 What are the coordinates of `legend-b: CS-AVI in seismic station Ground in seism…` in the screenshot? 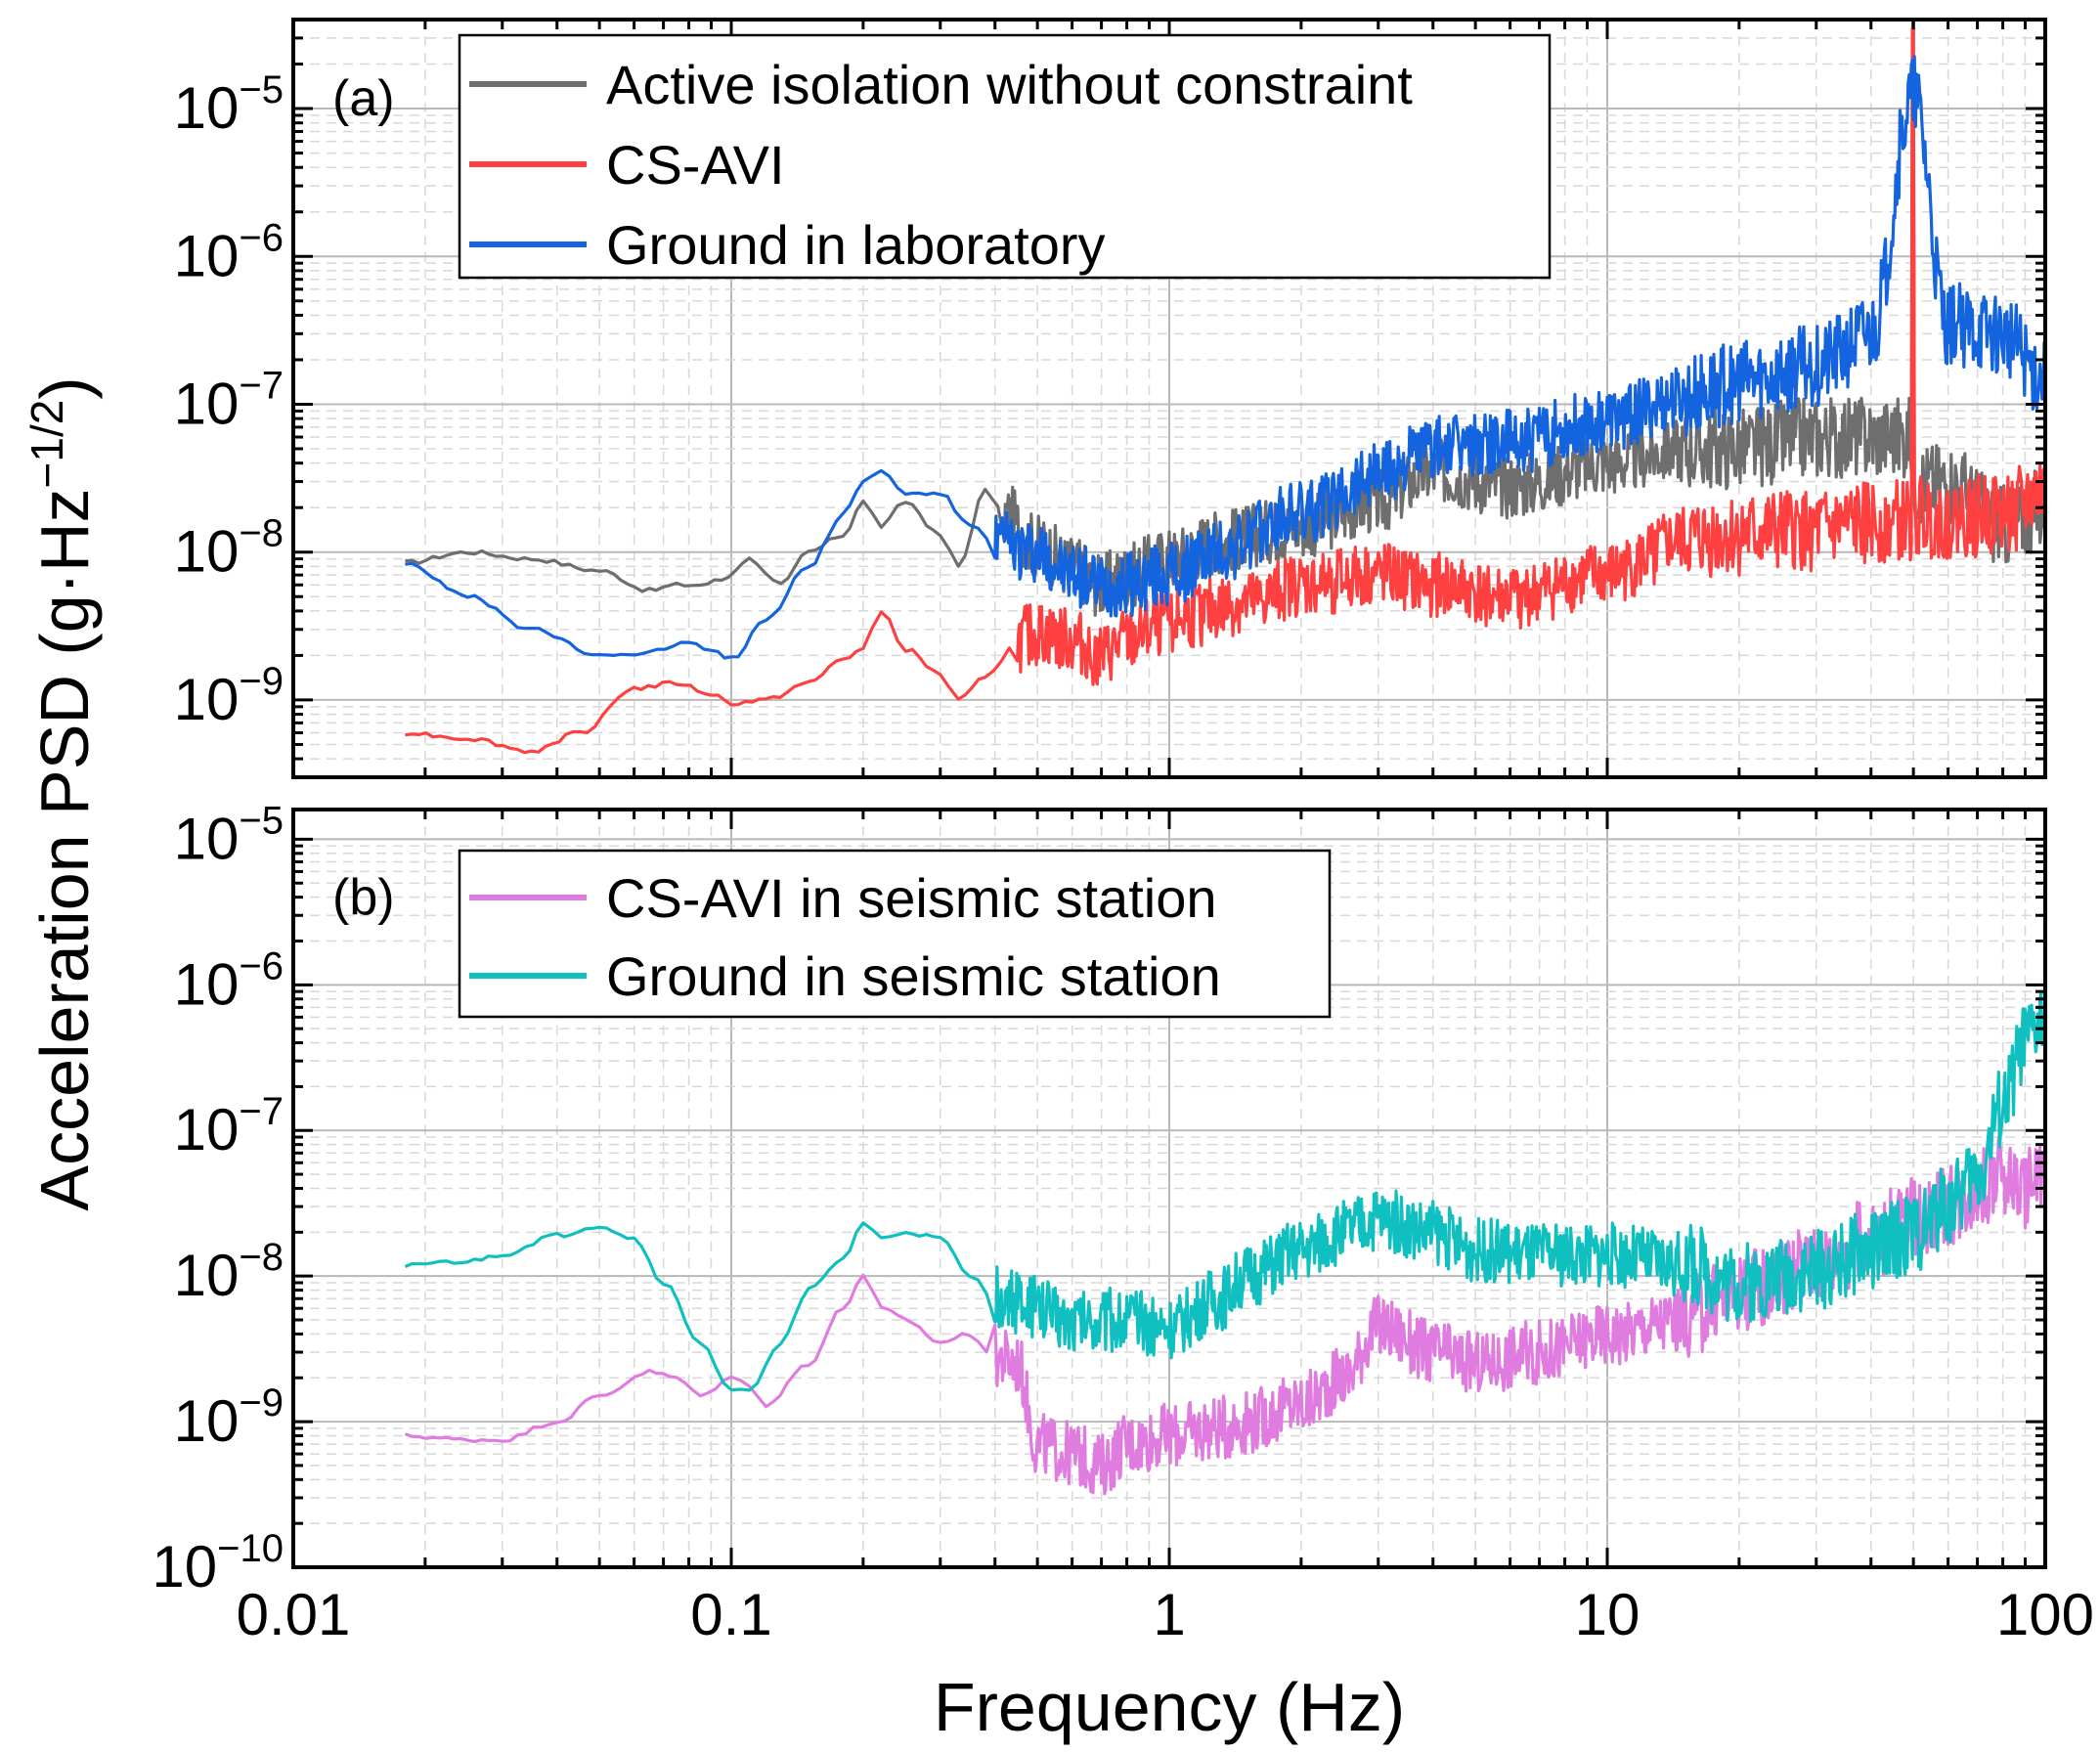 It's located at (895, 934).